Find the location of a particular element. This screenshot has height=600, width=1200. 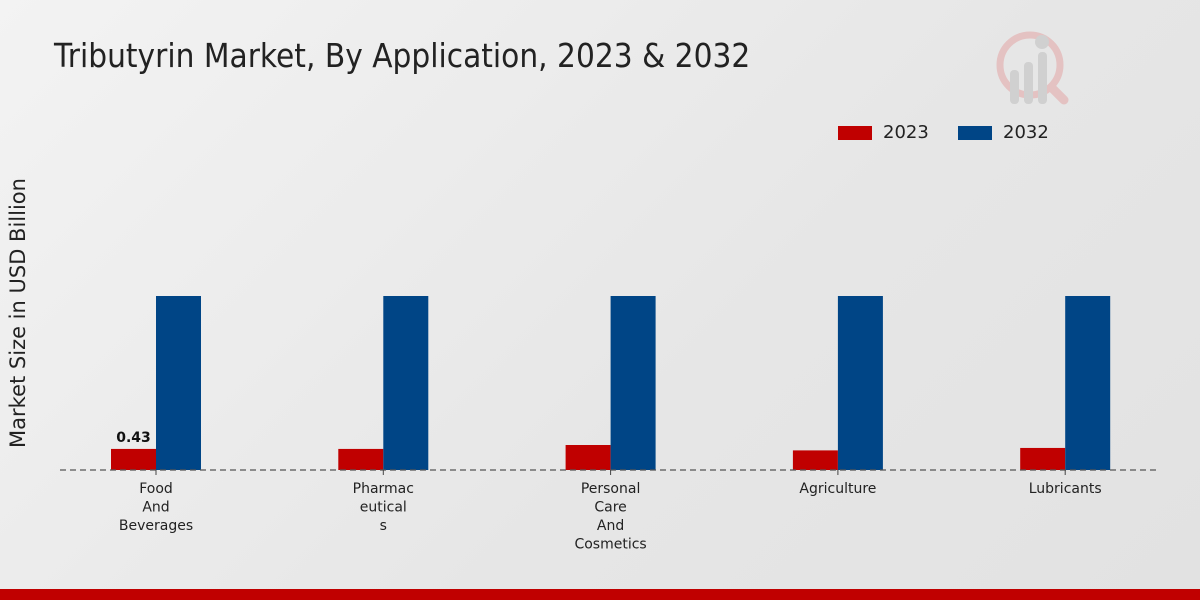

x-tick-label: Pharmac is located at coordinates (383, 489).